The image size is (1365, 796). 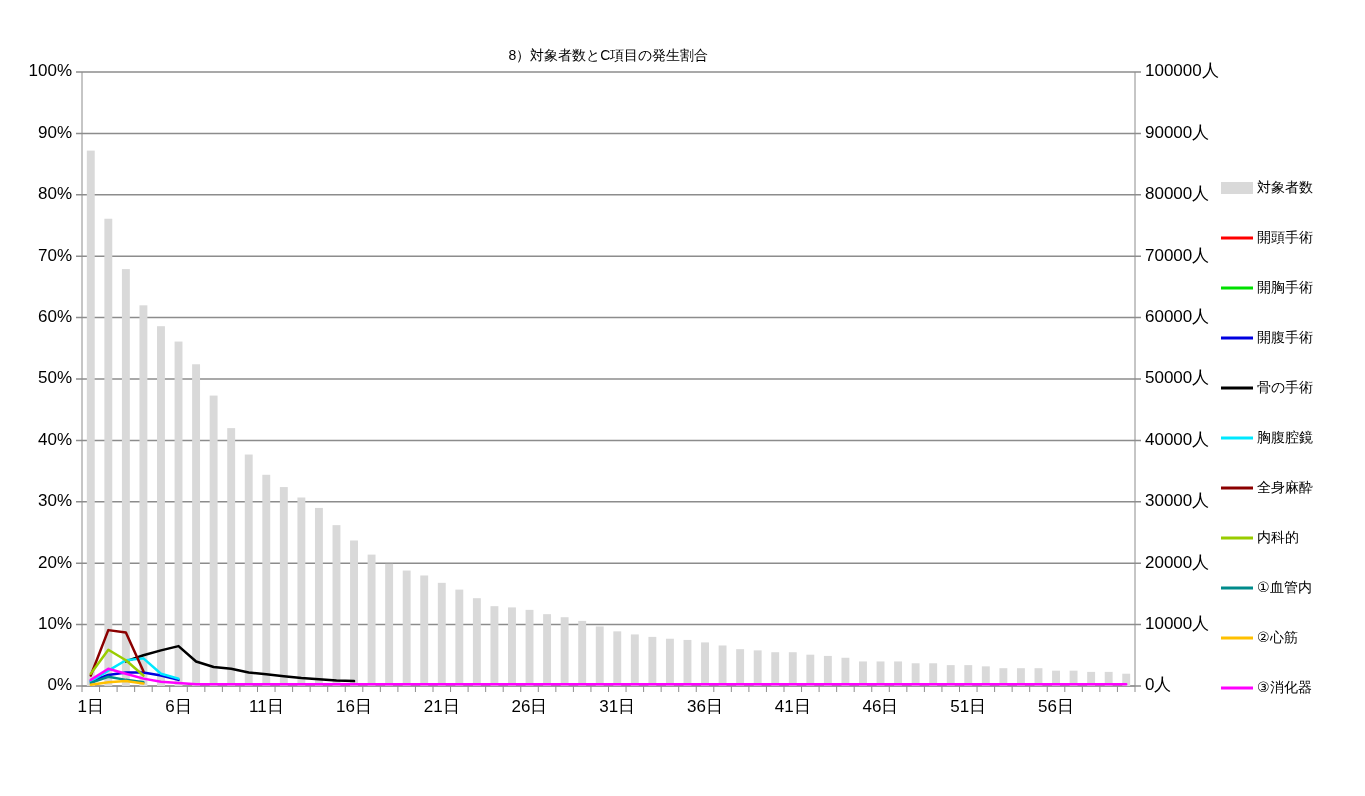 What do you see at coordinates (1182, 71) in the screenshot?
I see `y2-tick-label: 100000人` at bounding box center [1182, 71].